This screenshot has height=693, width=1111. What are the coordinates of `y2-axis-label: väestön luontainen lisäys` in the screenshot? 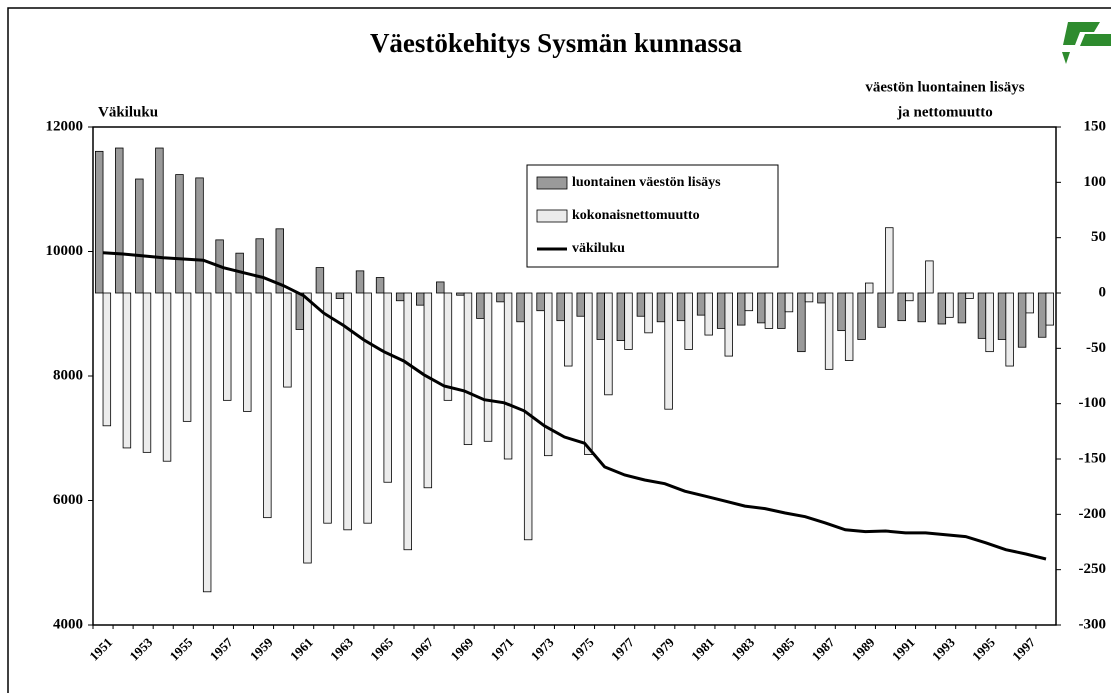 It's located at (944, 87).